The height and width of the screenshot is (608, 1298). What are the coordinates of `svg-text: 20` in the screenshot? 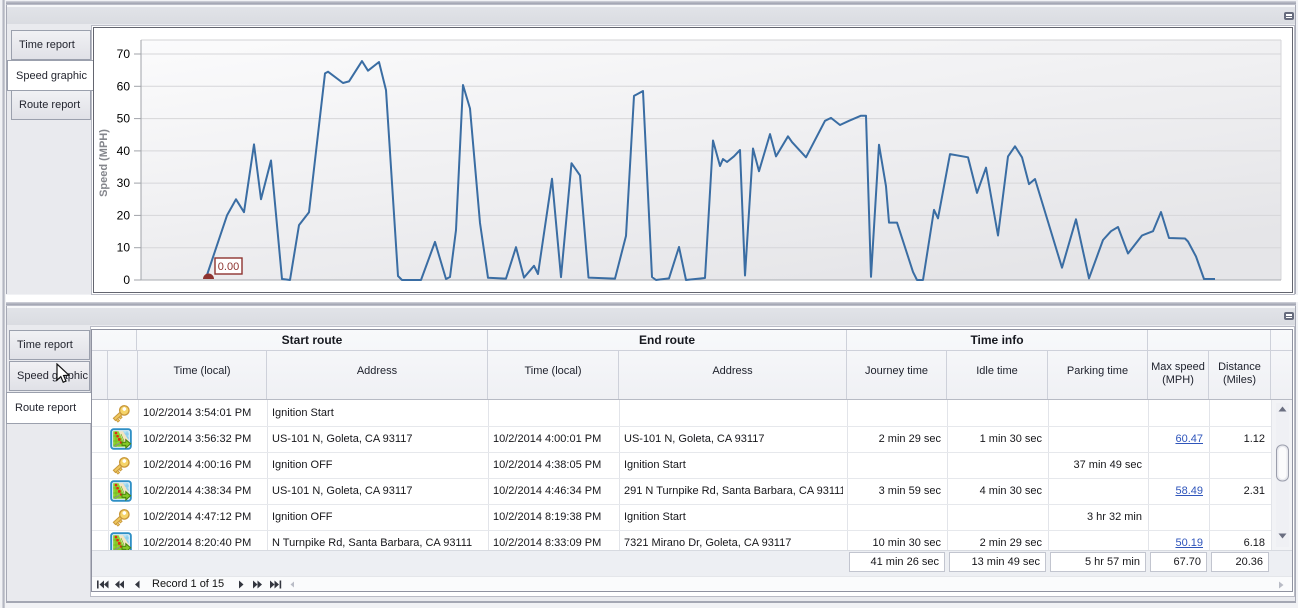 It's located at (124, 215).